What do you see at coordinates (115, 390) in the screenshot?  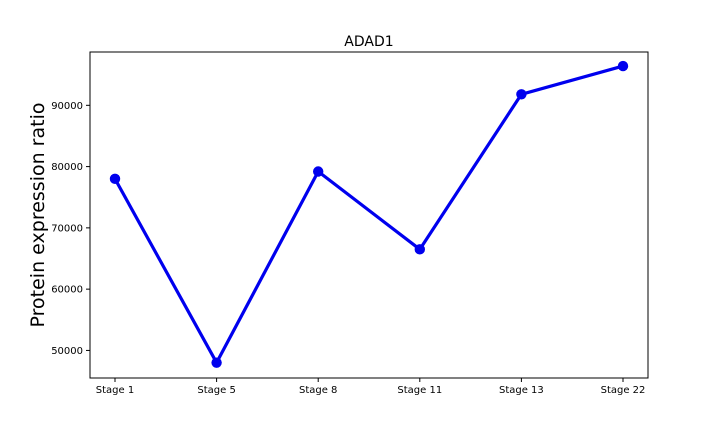 I see `x-tick-label: Stage 1` at bounding box center [115, 390].